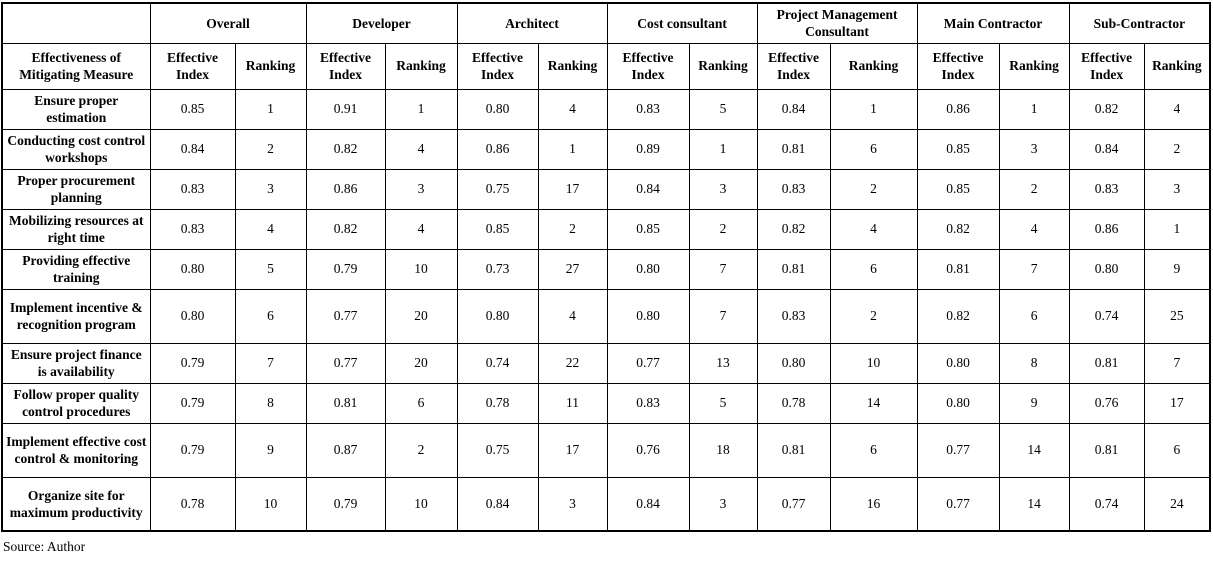 The image size is (1213, 581). Describe the element at coordinates (76, 66) in the screenshot. I see `measure-column-header: Effectiveness of Mitigating Measure` at that location.